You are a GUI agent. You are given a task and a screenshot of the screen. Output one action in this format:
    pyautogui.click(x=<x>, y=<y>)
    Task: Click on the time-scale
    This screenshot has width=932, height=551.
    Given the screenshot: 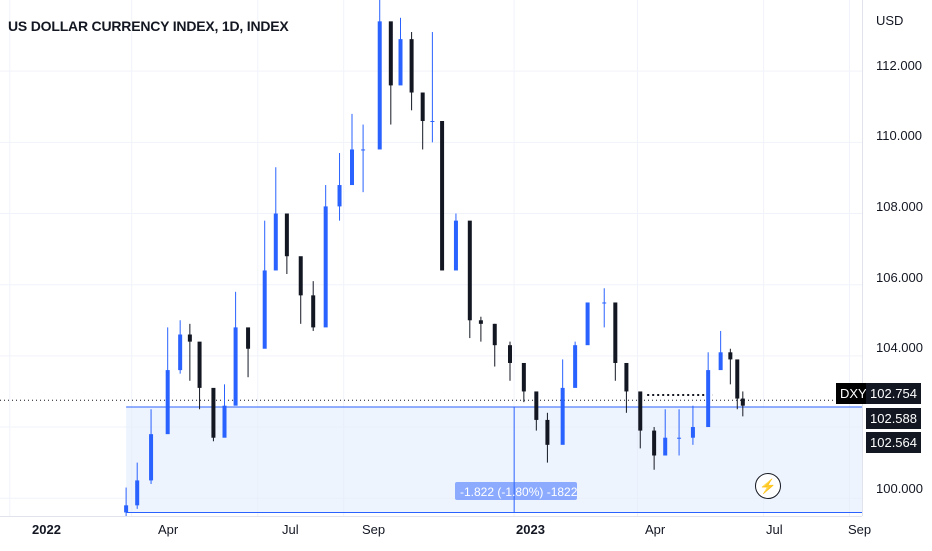 What is the action you would take?
    pyautogui.click(x=431, y=533)
    